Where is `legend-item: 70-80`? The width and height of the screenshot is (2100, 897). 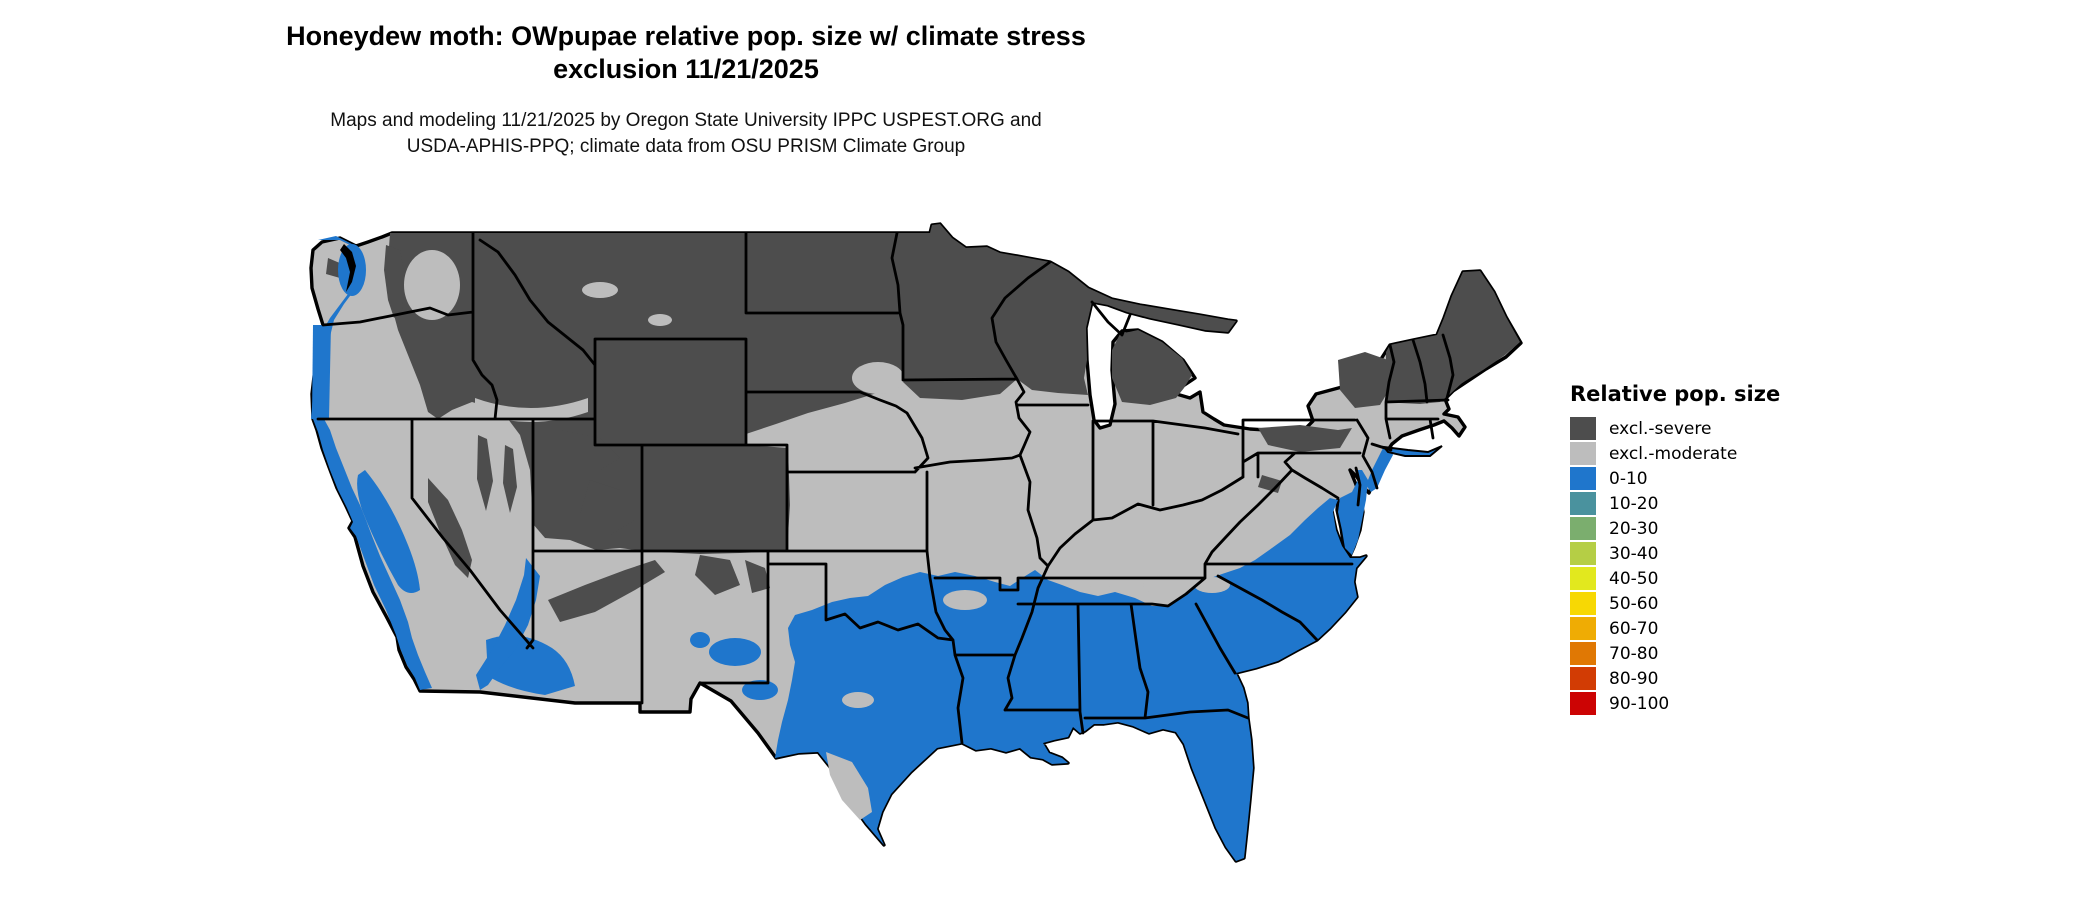 legend-item: 70-80 is located at coordinates (1700, 653).